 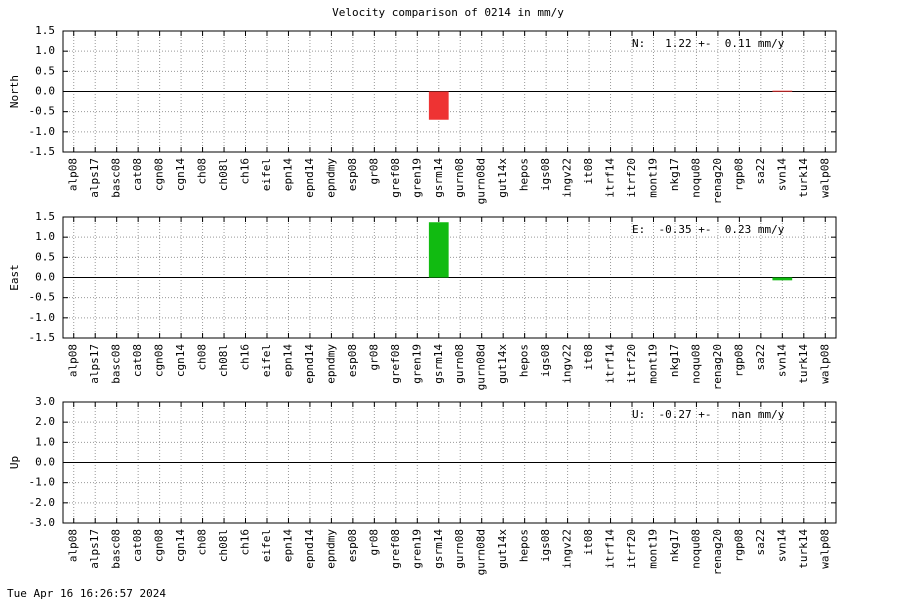 I want to click on y-axis-label: Up, so click(x=14, y=462).